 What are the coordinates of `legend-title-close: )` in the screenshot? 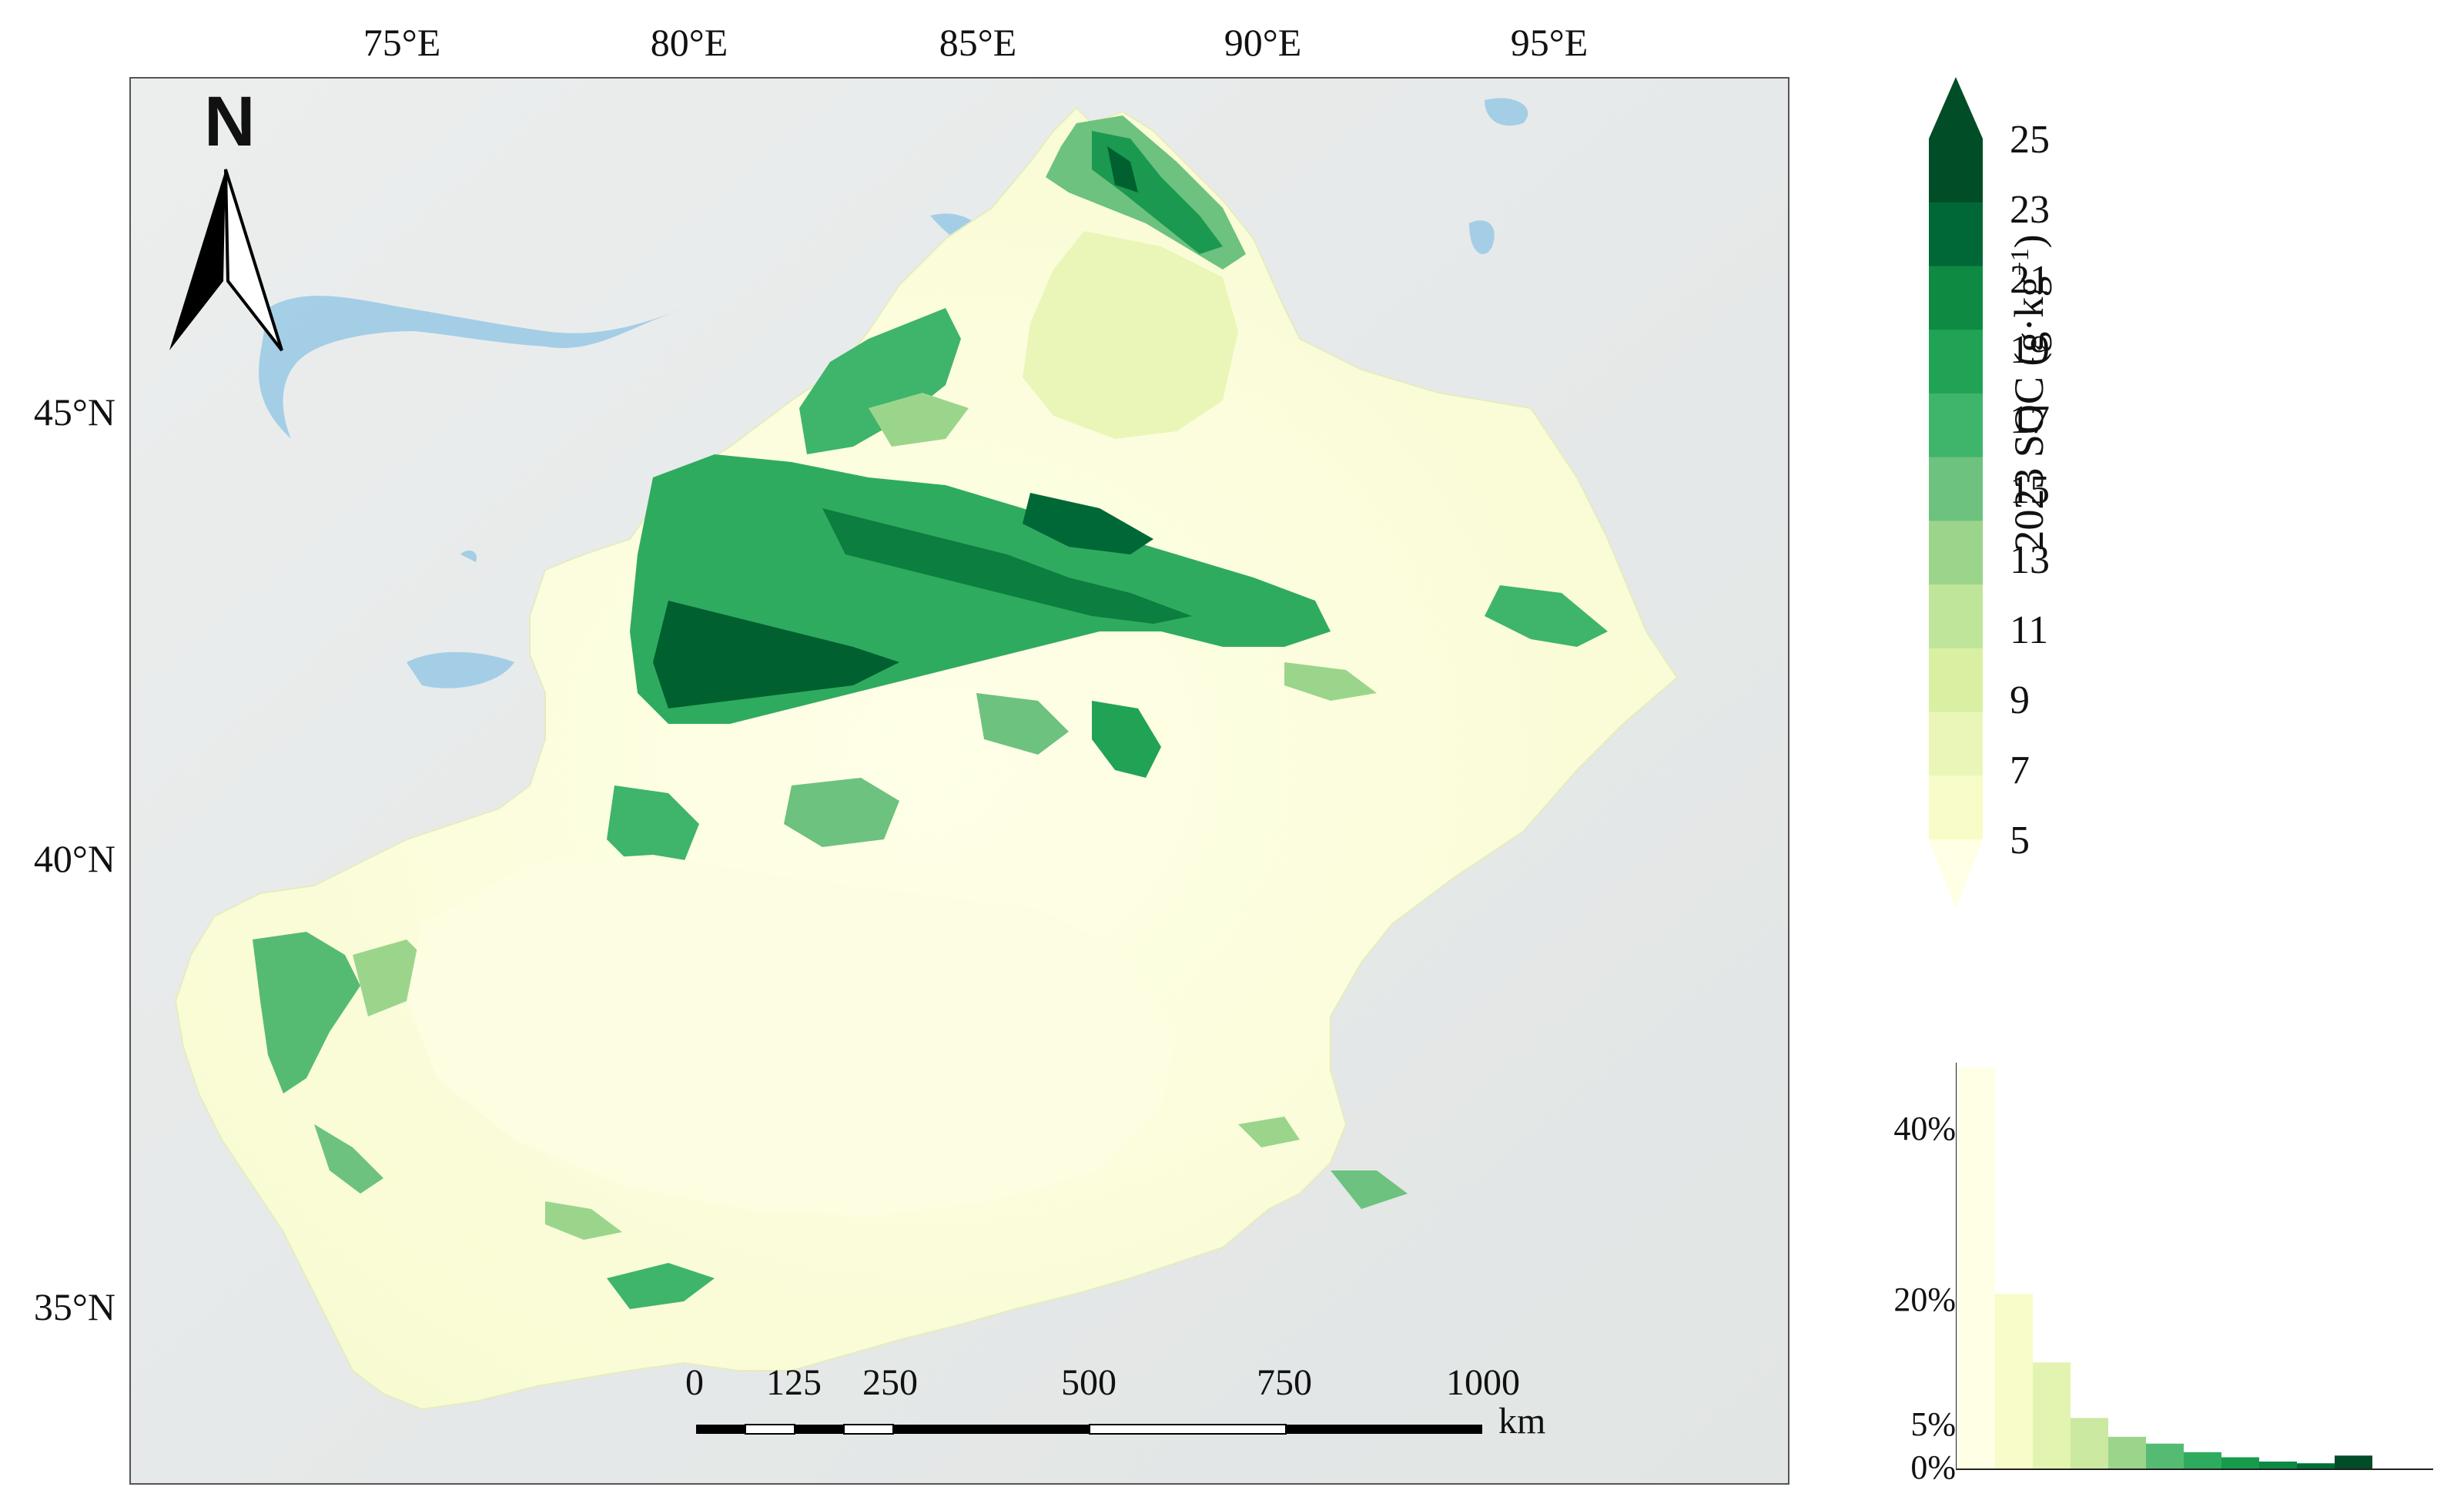 It's located at (2029, 241).